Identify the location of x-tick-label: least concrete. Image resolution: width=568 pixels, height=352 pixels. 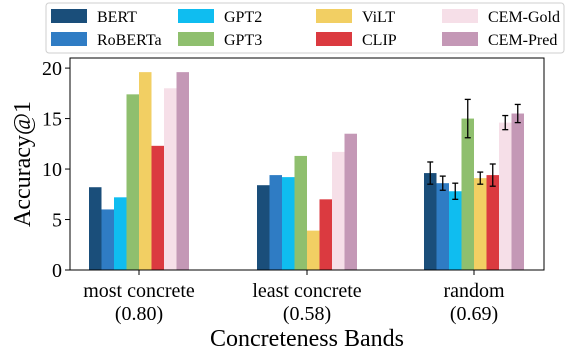
(306, 291).